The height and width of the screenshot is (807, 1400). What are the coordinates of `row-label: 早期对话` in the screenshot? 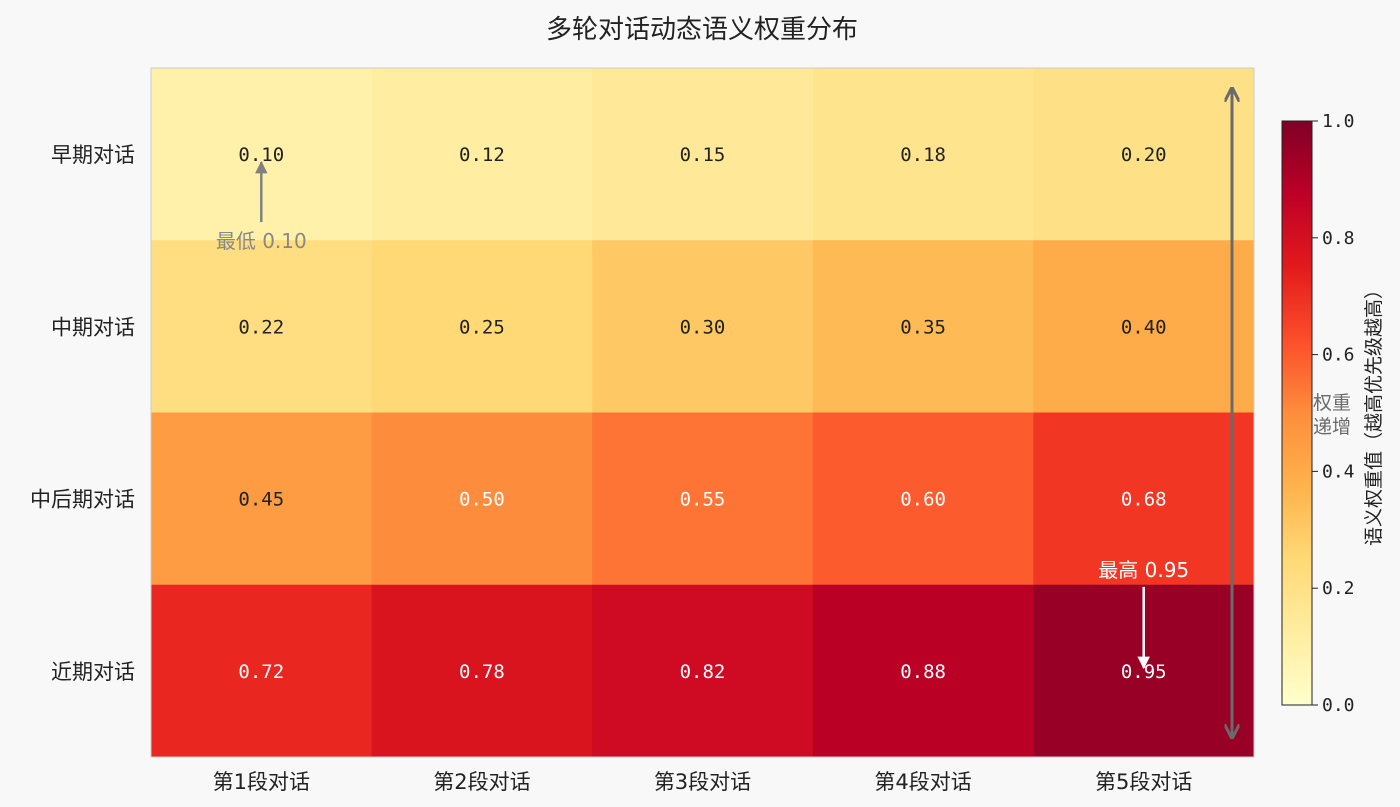 It's located at (93, 155).